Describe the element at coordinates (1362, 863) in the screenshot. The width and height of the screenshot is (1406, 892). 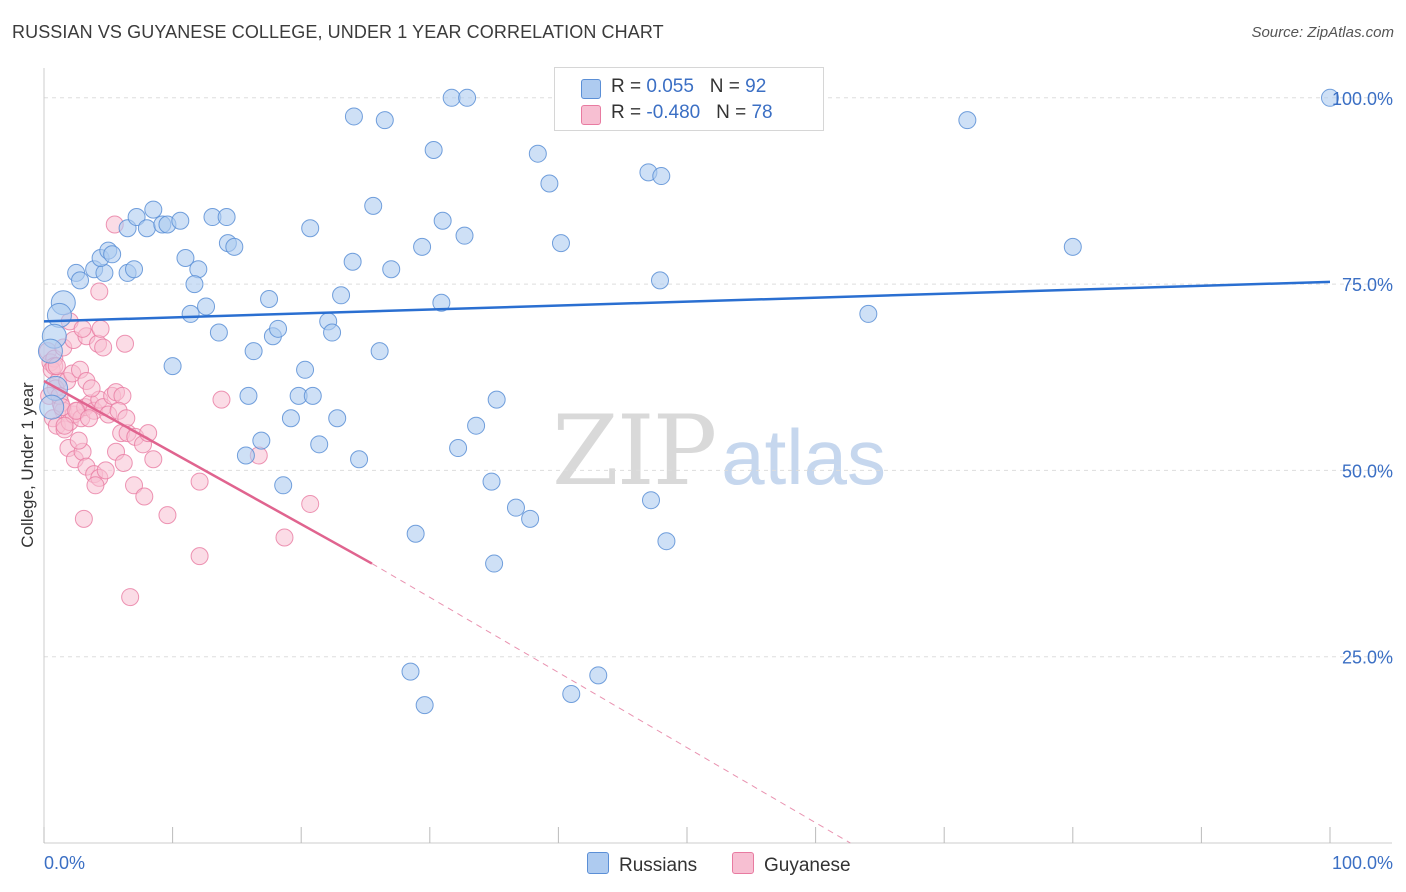
I see `x-tick-label-100: 100.0%` at that location.